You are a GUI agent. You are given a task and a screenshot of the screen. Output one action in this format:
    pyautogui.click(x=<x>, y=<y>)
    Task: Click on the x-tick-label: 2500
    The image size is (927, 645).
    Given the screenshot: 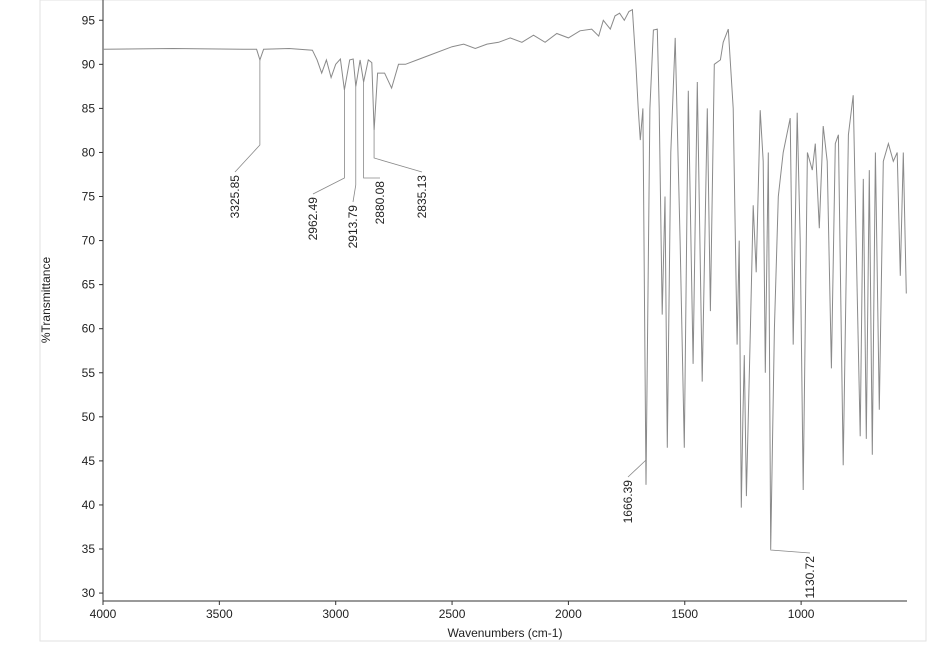 What is the action you would take?
    pyautogui.click(x=452, y=614)
    